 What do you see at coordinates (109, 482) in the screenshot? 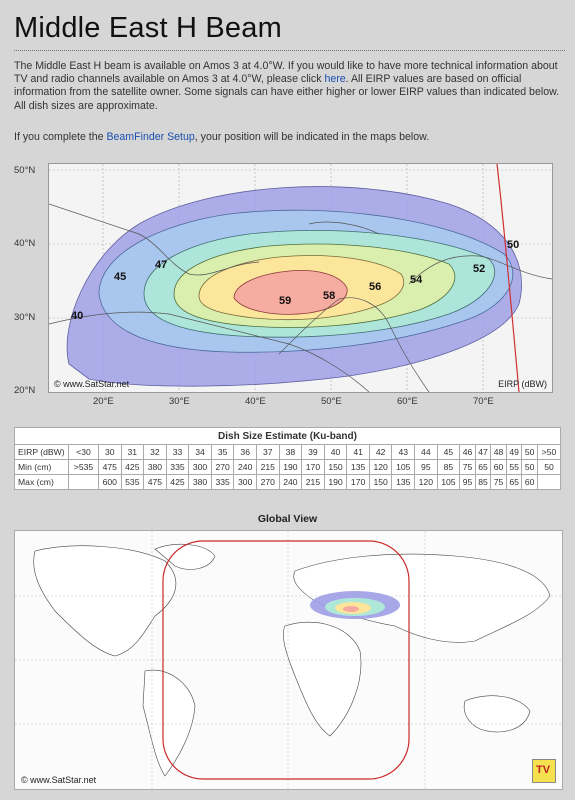
I see `table-cell: 600` at bounding box center [109, 482].